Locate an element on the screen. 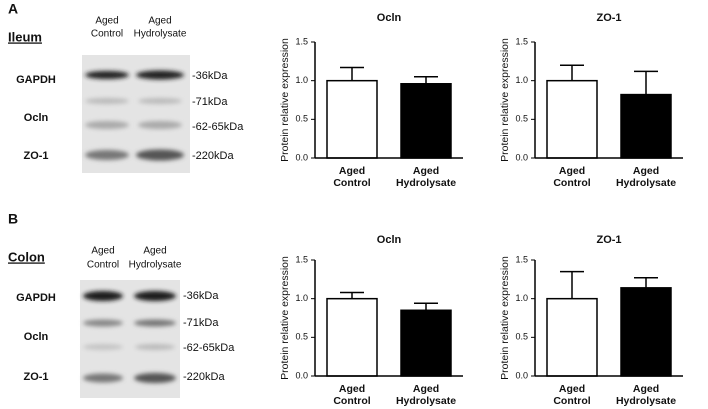 This screenshot has width=708, height=409. blot-colon is located at coordinates (130, 339).